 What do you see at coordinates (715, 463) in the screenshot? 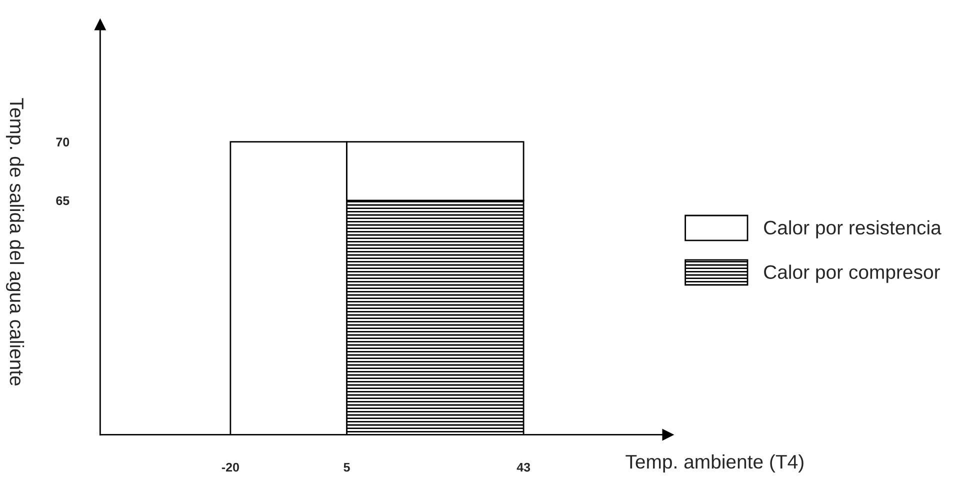
I see `x-axis-title: Temp. ambiente (T4)` at bounding box center [715, 463].